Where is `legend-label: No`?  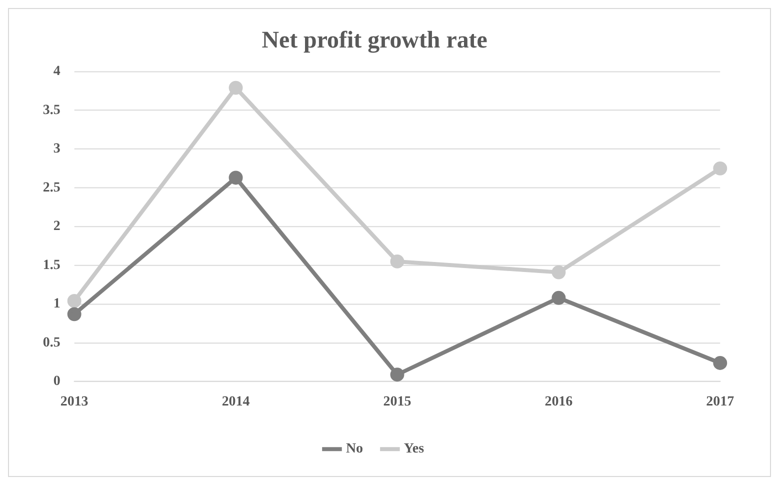 legend-label: No is located at coordinates (355, 449).